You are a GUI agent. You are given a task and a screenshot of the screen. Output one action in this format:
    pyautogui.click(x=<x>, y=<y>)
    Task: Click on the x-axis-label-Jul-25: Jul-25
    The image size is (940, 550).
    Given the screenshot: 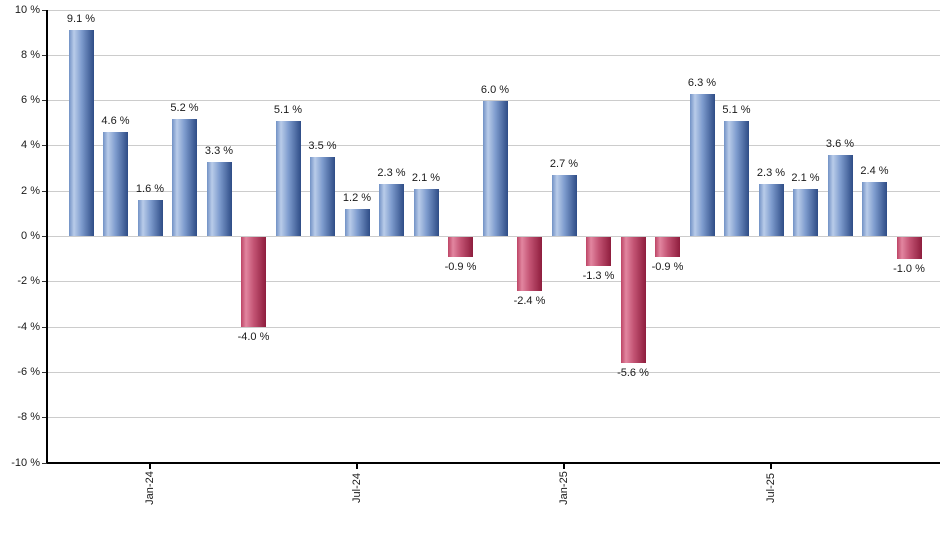 What is the action you would take?
    pyautogui.click(x=771, y=488)
    